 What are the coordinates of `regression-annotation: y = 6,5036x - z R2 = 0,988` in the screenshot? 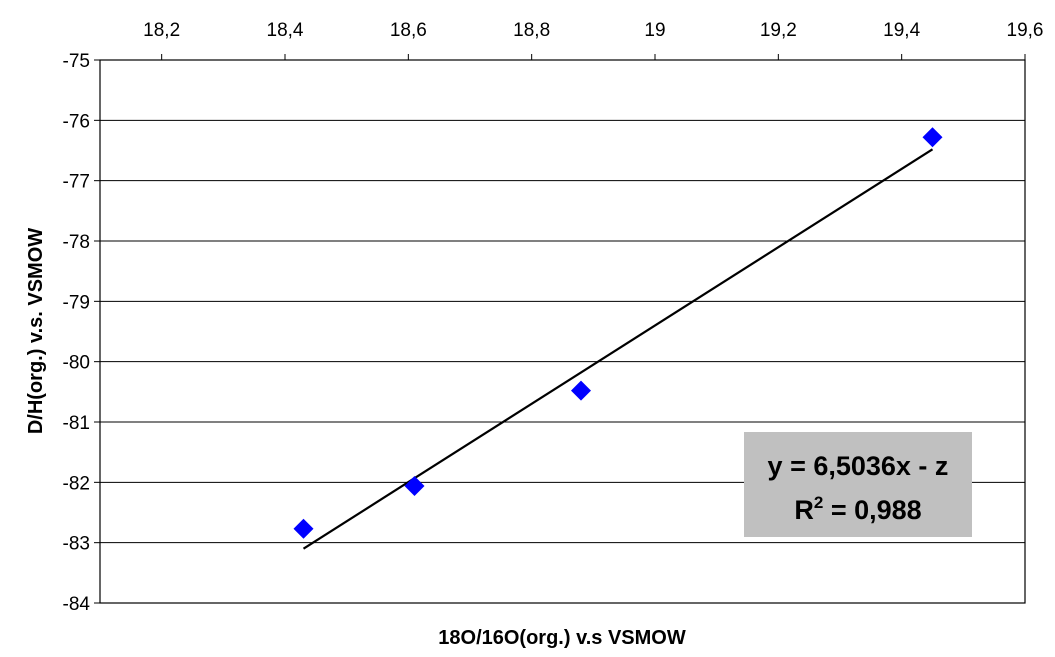 It's located at (858, 484).